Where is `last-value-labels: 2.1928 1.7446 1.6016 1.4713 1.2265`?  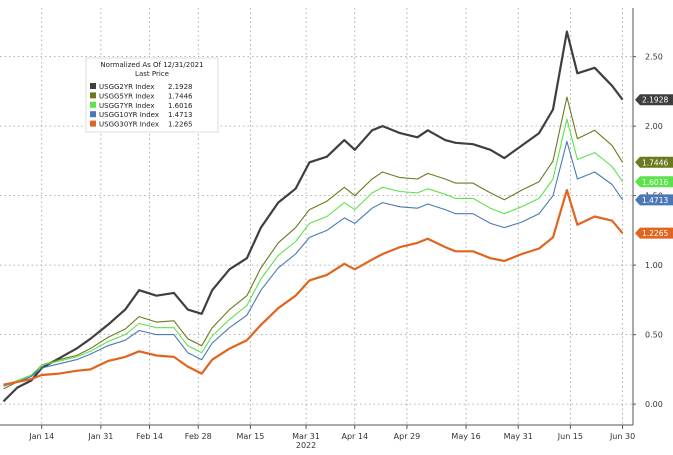 last-value-labels: 2.1928 1.7446 1.6016 1.4713 1.2265 is located at coordinates (654, 166).